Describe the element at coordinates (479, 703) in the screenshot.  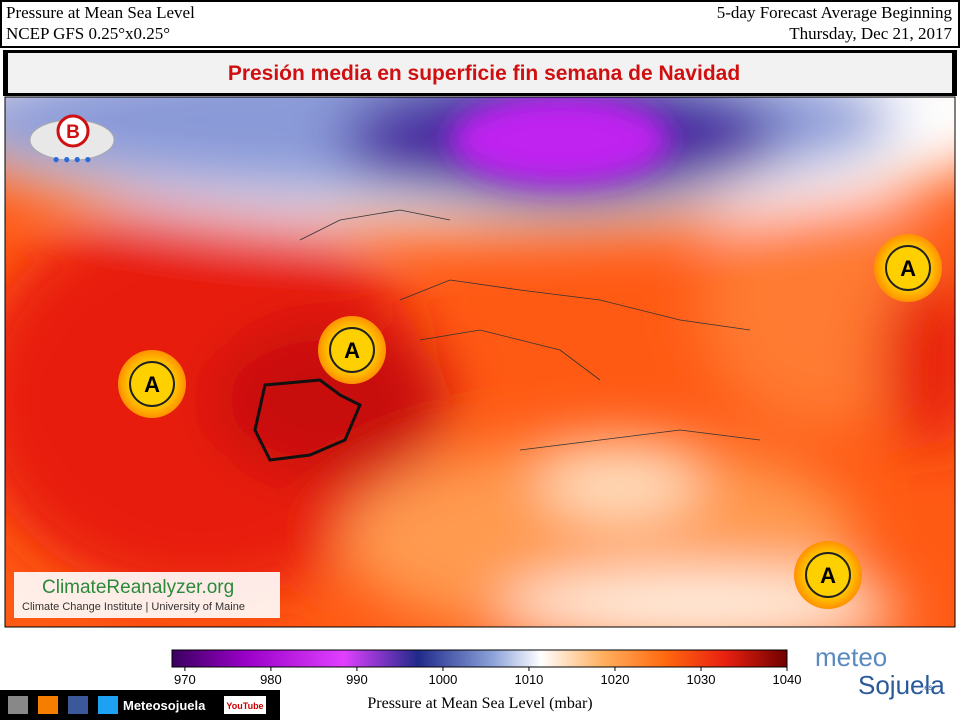
I see `colorbar-label: Pressure at Mean Sea Level (mbar)` at that location.